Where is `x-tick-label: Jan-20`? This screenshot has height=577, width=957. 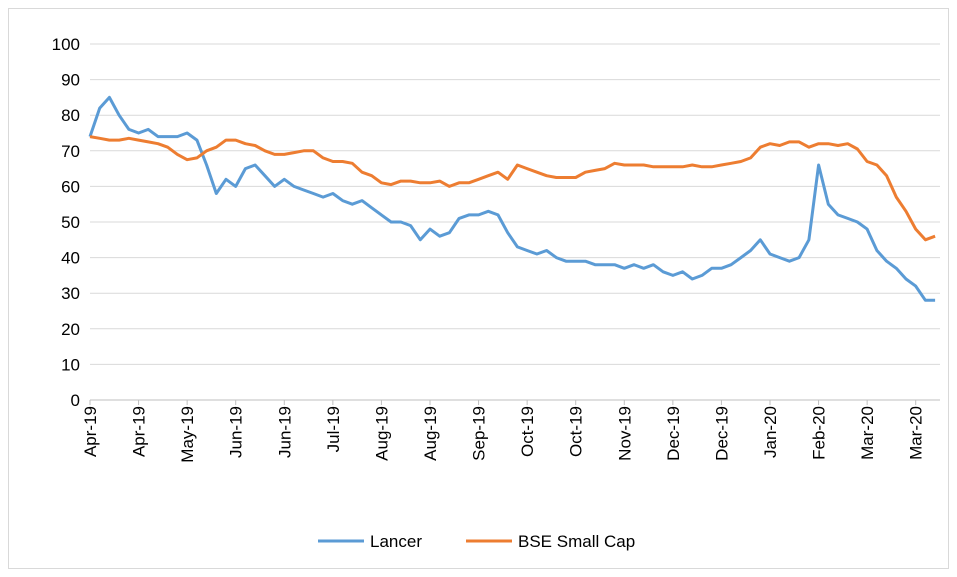 x-tick-label: Jan-20 is located at coordinates (770, 432).